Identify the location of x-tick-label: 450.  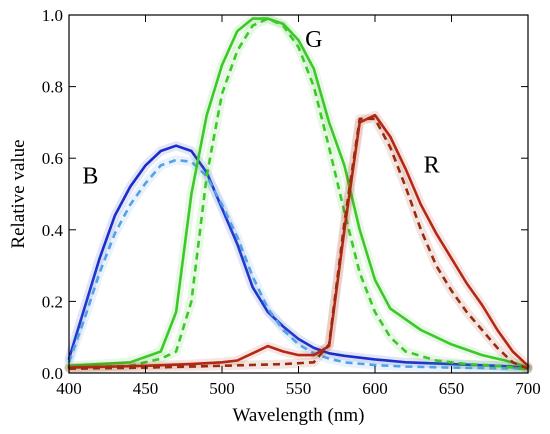
(146, 388).